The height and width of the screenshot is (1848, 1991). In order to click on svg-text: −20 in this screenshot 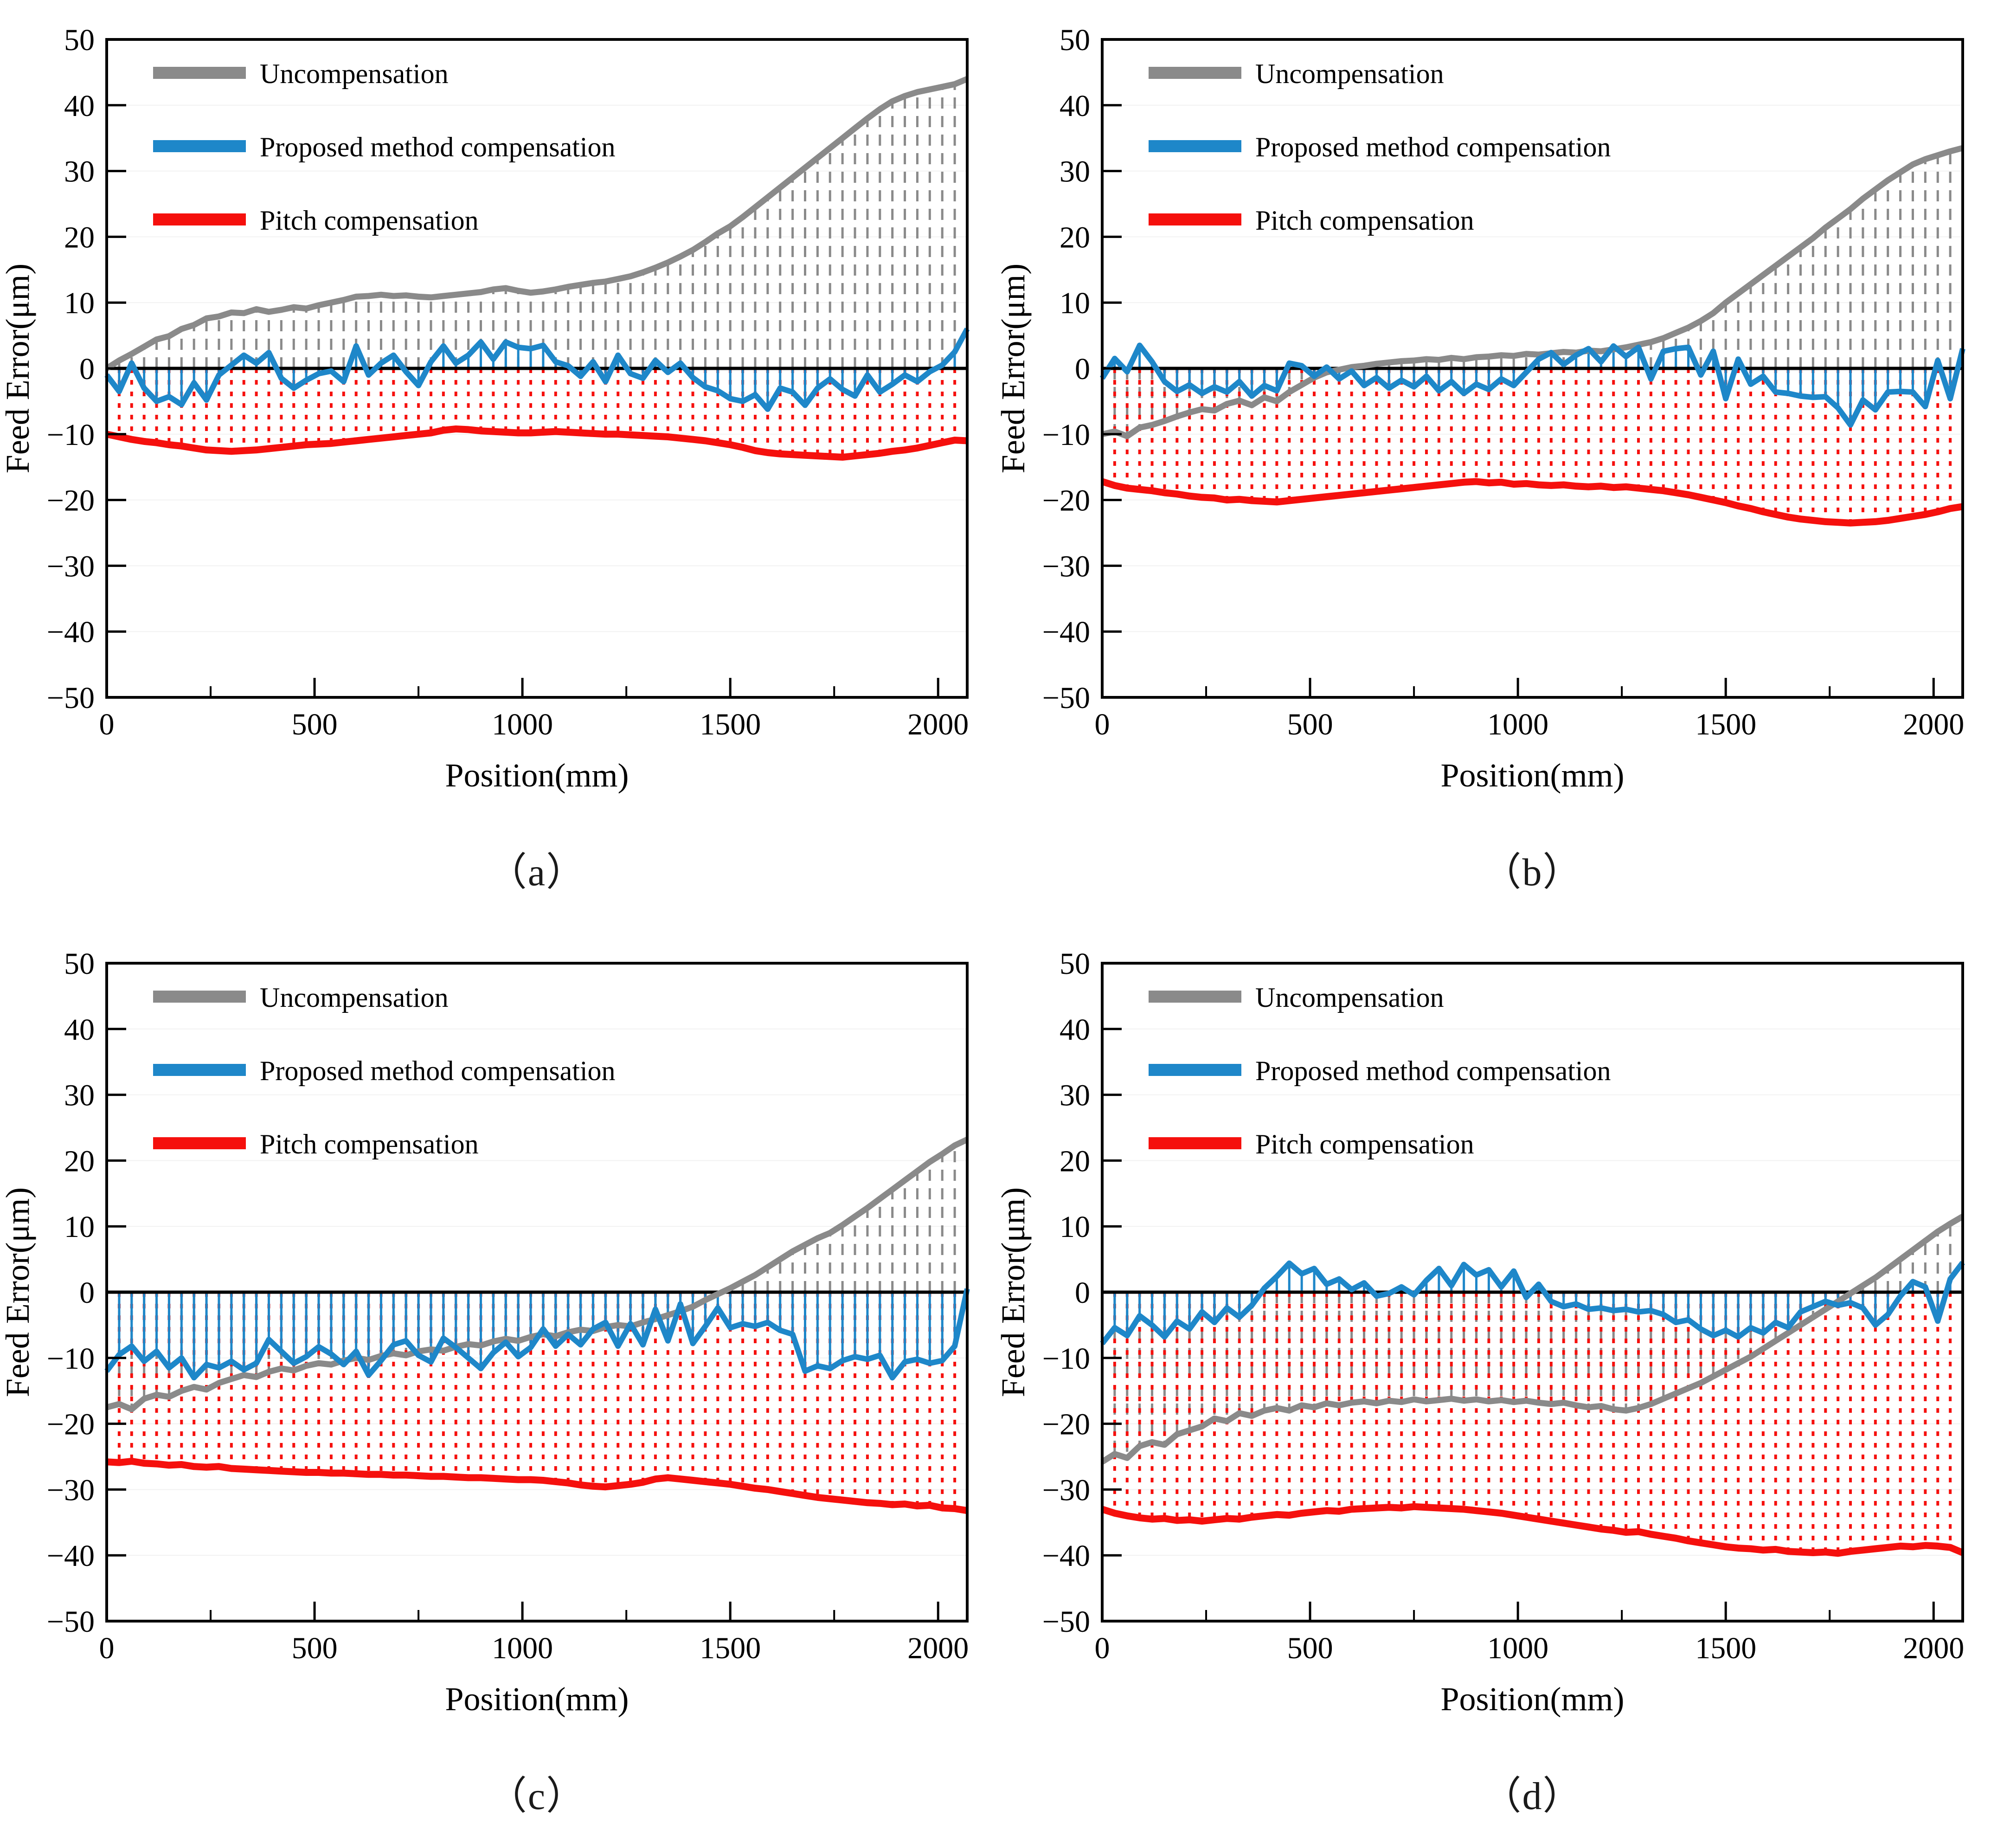, I will do `click(1066, 1425)`.